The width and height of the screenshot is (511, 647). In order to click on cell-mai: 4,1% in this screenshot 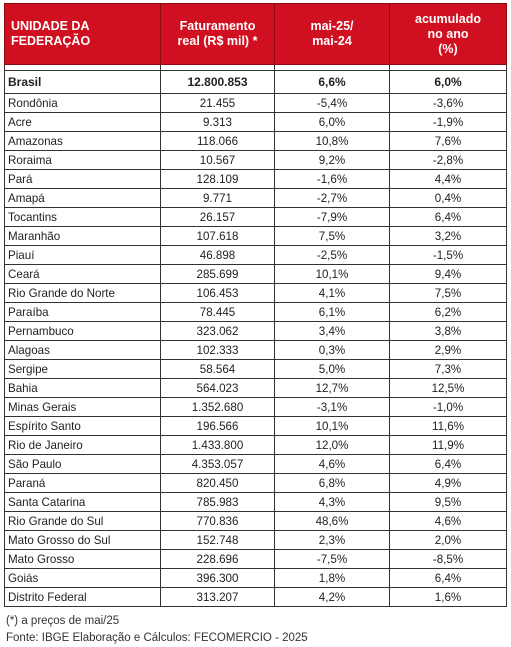, I will do `click(332, 293)`.